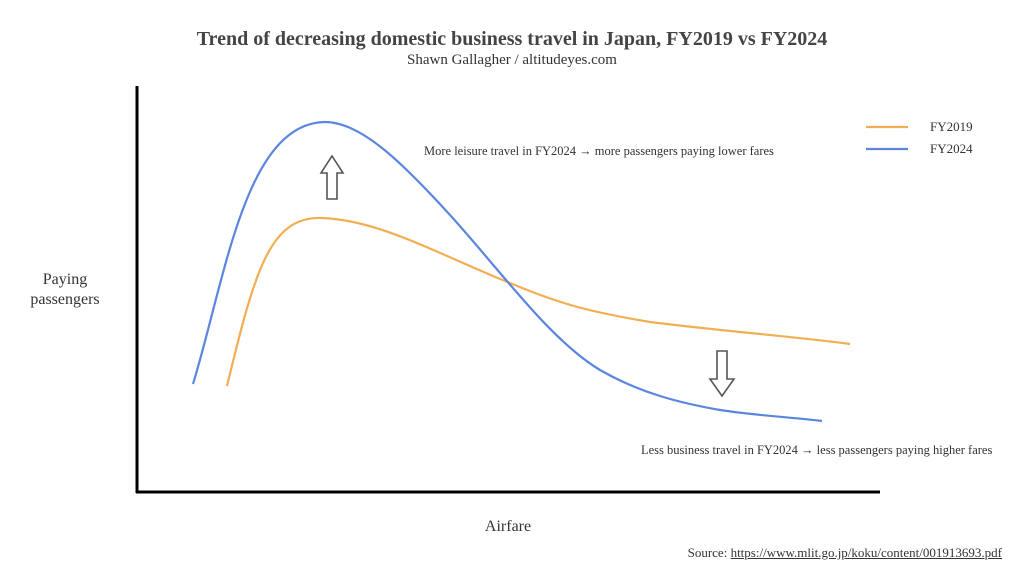  I want to click on source-prefix: Source:, so click(709, 552).